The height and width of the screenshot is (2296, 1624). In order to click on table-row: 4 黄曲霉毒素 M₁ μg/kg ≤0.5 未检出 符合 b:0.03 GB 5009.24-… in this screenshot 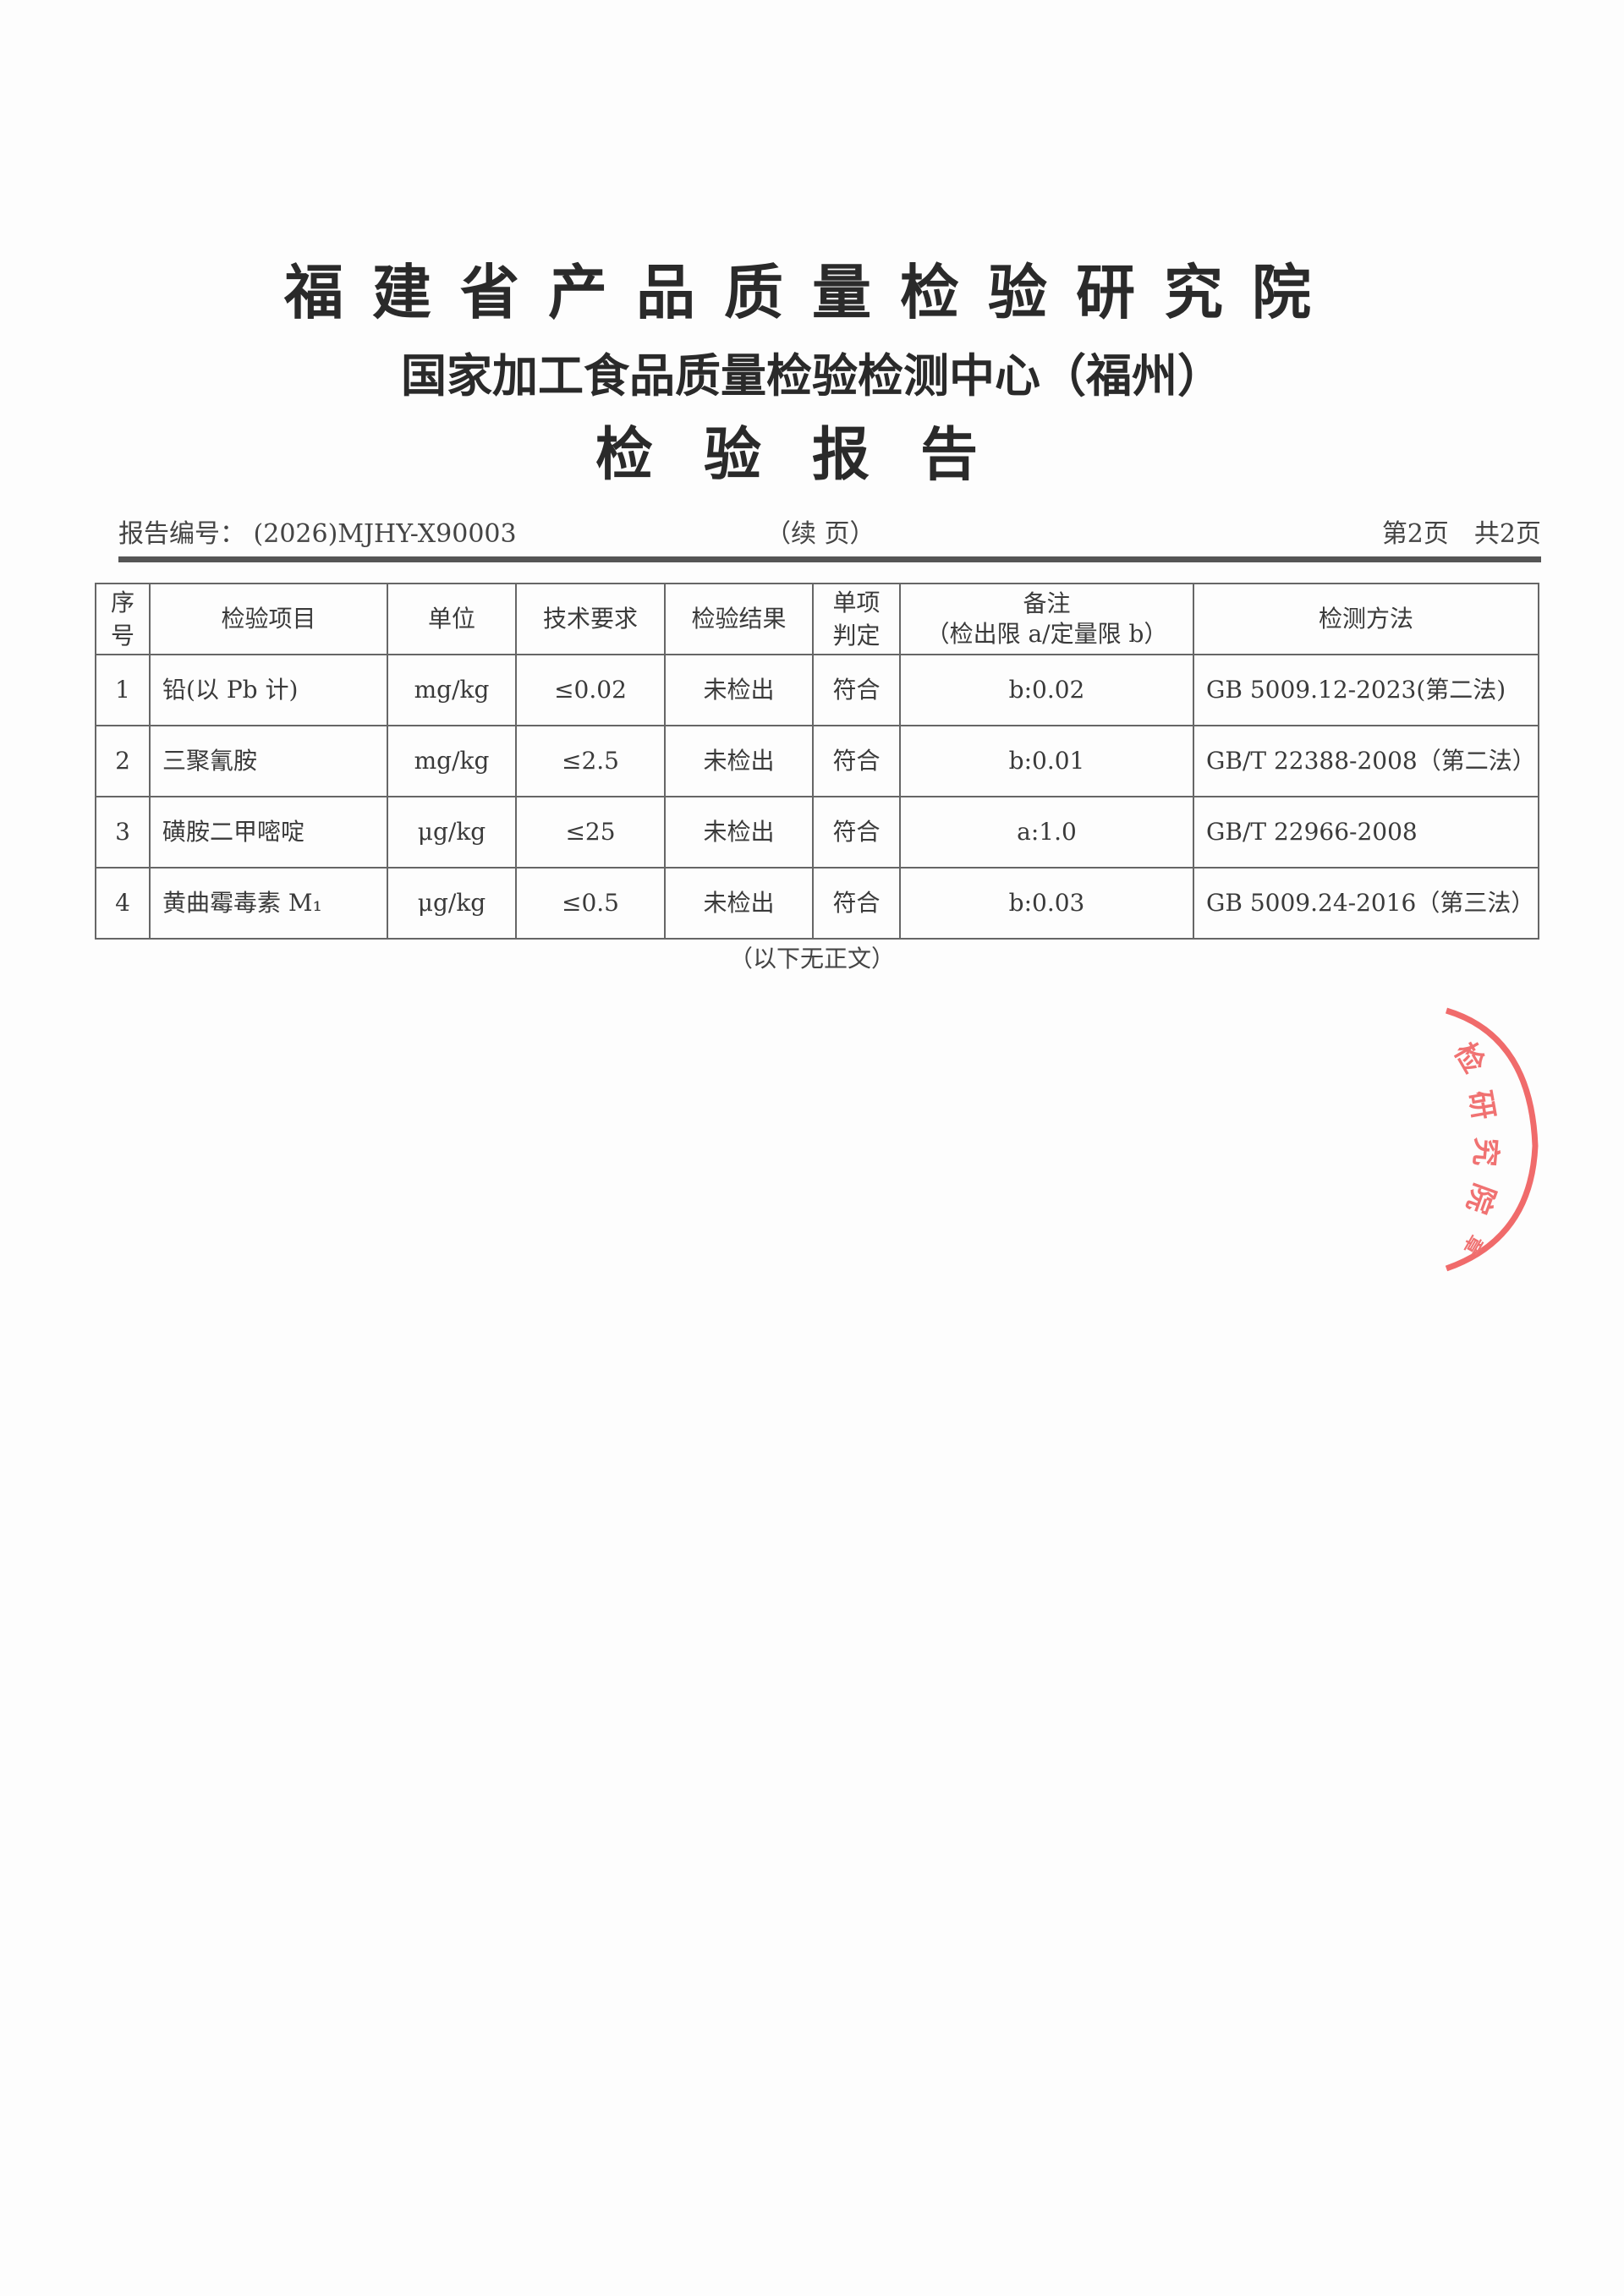, I will do `click(817, 903)`.